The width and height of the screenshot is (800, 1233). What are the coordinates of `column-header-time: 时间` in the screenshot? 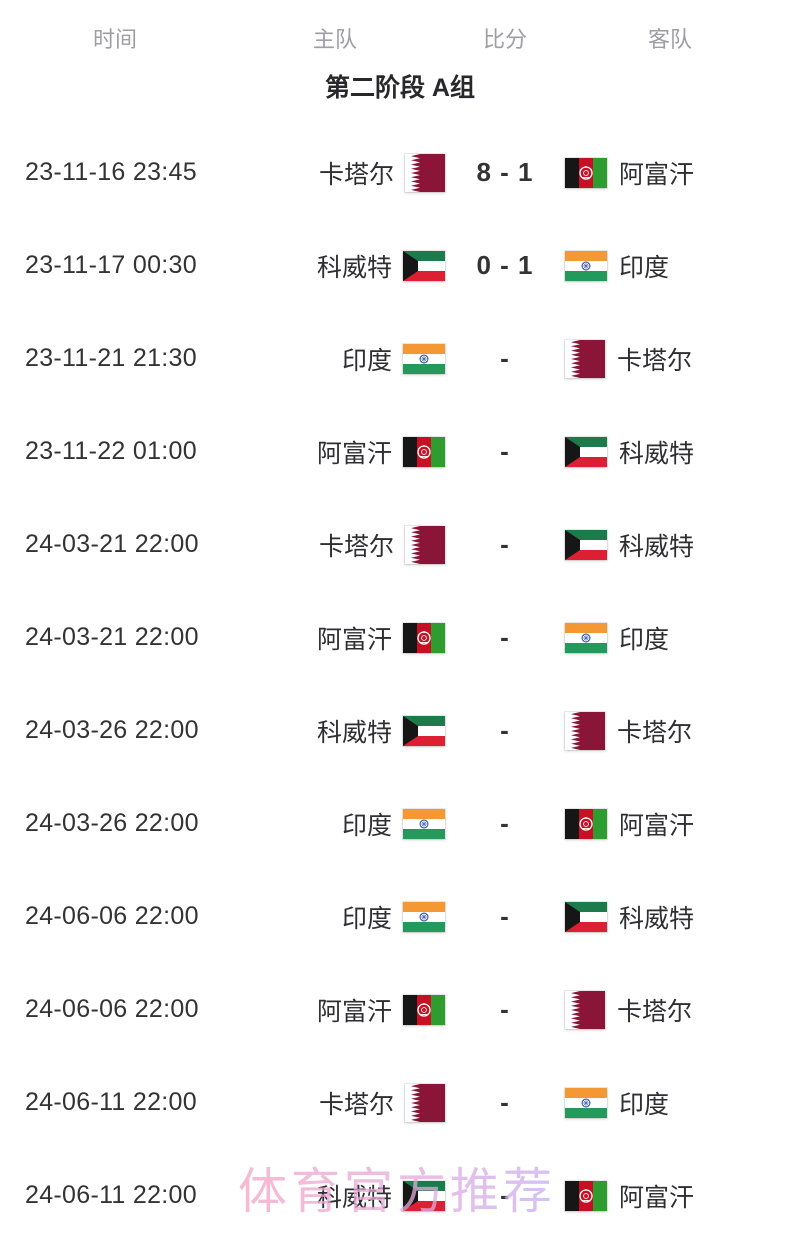 It's located at (114, 39).